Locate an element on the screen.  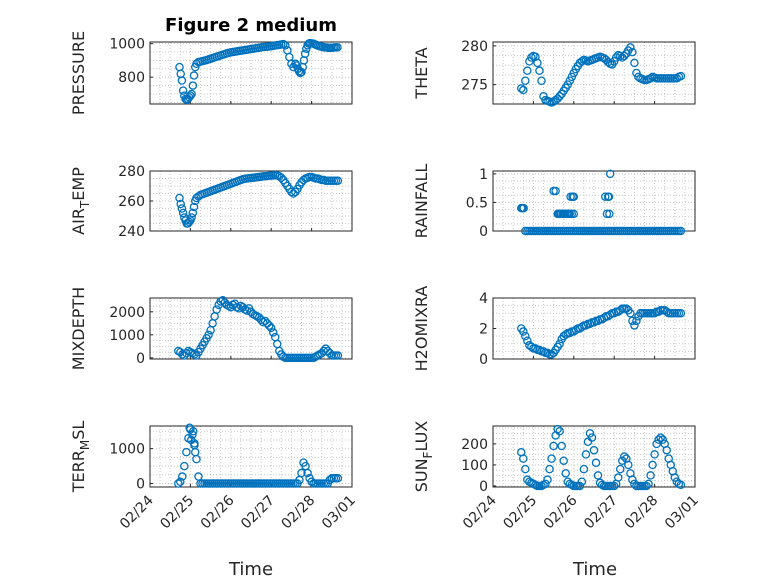
plot-border is located at coordinates (251, 328).